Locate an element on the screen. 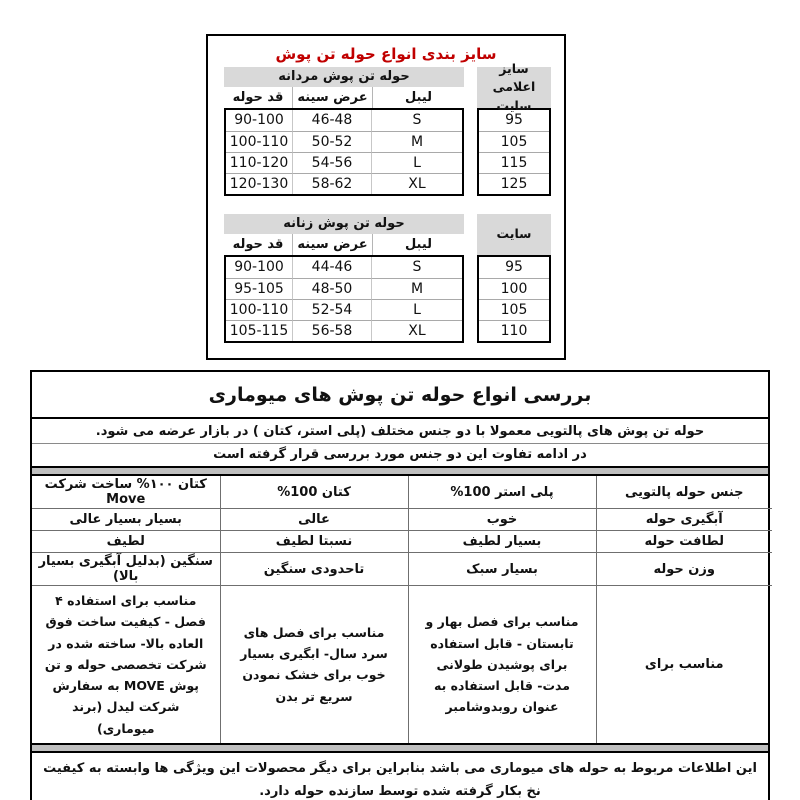  women-row-label: XL is located at coordinates (416, 330).